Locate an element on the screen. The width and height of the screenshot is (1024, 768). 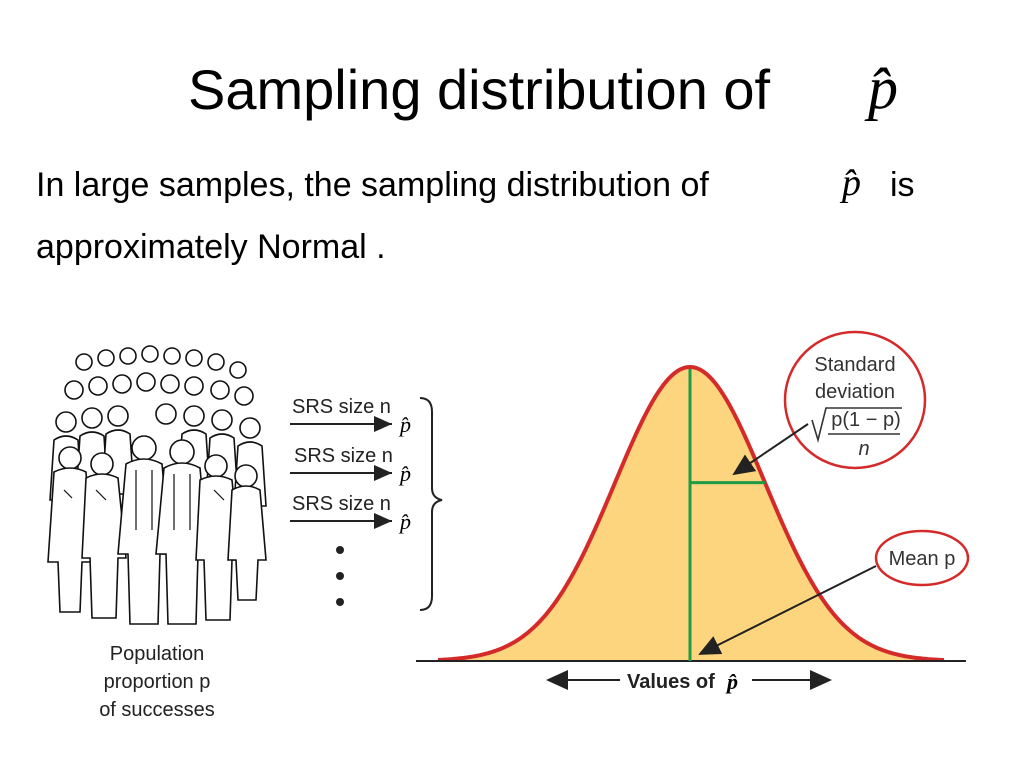
srs-label-2: SRS size n is located at coordinates (343, 456).